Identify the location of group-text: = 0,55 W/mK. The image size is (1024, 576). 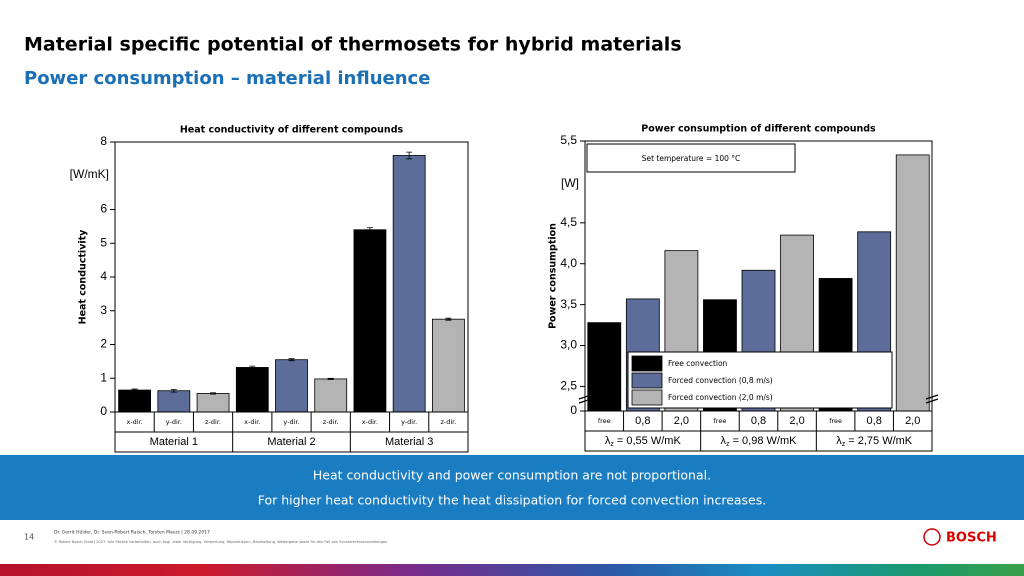
(648, 441).